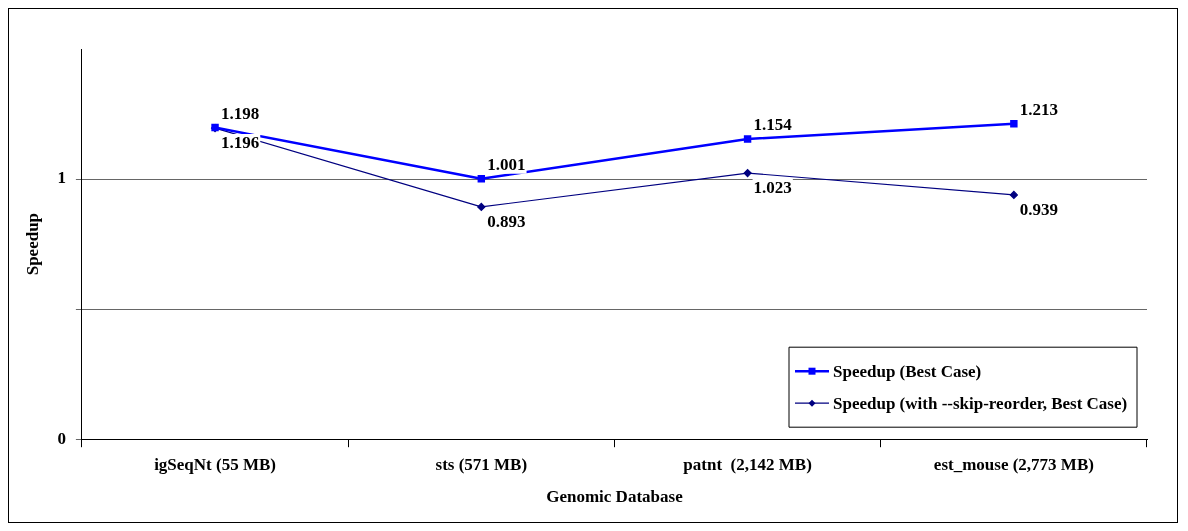  I want to click on x-axis-title: Genomic Database, so click(615, 497).